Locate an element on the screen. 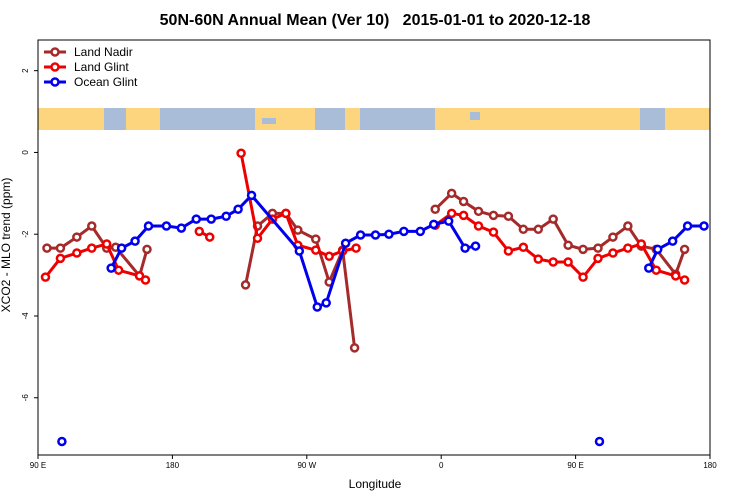  map-band is located at coordinates (374, 119).